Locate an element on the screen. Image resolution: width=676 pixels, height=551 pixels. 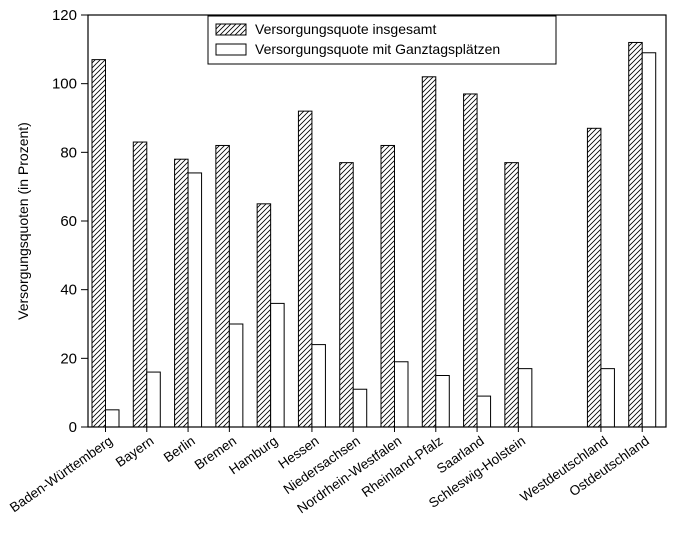
y-tick-label: 80 is located at coordinates (68, 152).